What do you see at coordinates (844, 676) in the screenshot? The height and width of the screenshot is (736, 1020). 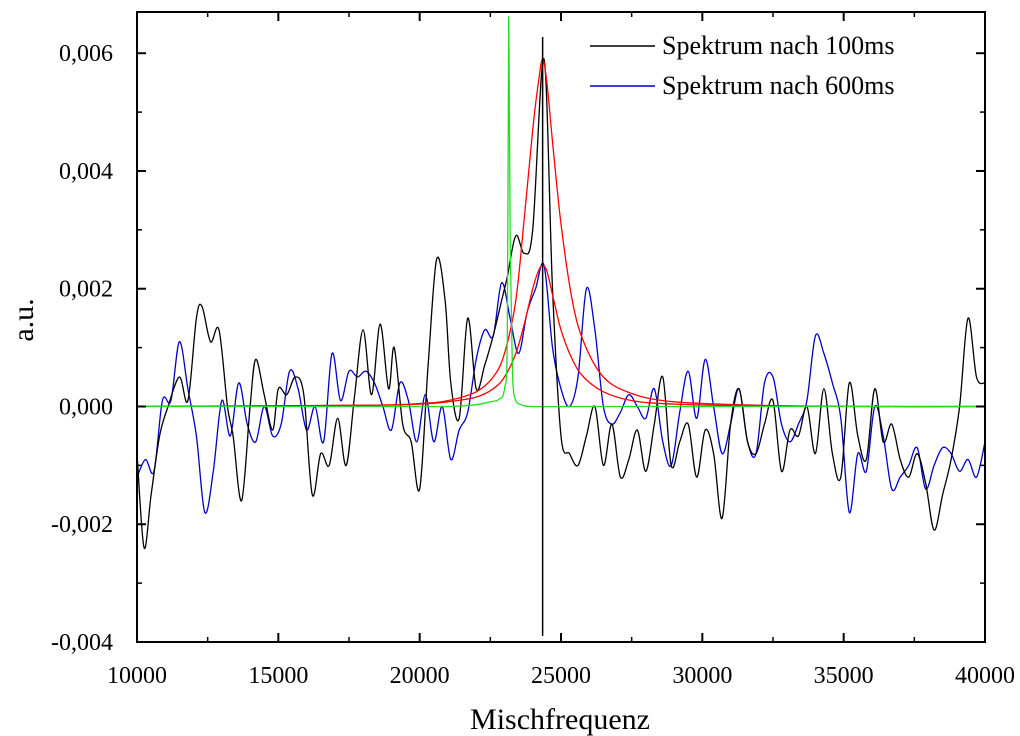 I see `x-tick-label: 35000` at bounding box center [844, 676].